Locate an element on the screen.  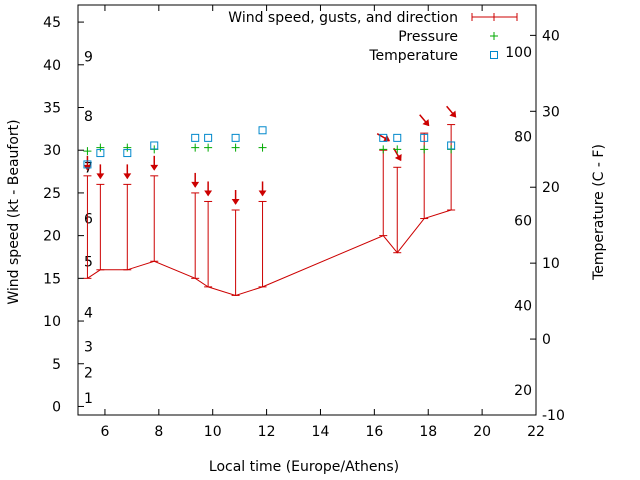
legend-temperature-sample is located at coordinates (494, 55).